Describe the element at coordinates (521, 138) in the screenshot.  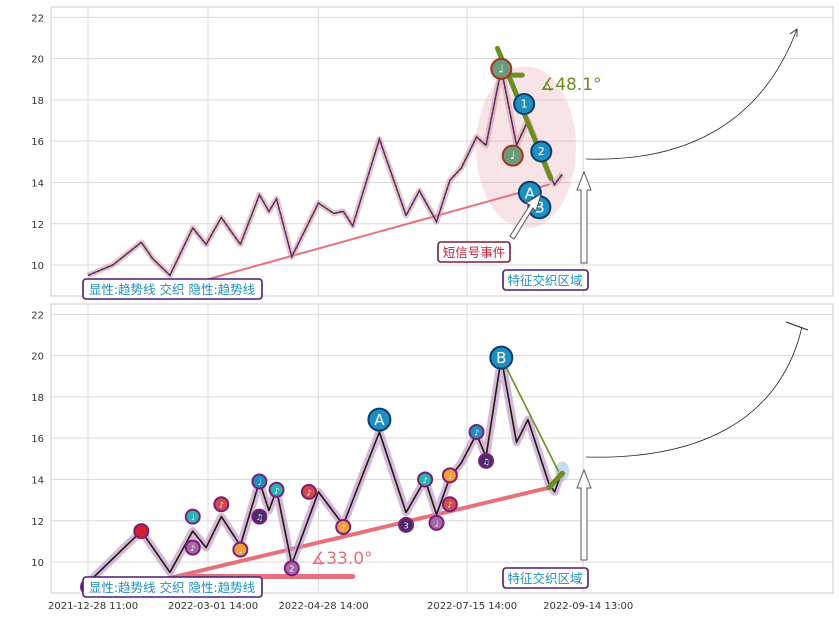
I see `top-signal-markers: ♩ ♩ 1 2 AB` at that location.